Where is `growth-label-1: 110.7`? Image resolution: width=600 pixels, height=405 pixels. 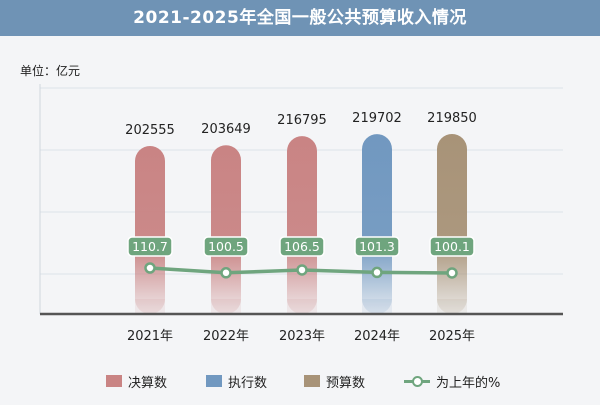 growth-label-1: 110.7 is located at coordinates (150, 246).